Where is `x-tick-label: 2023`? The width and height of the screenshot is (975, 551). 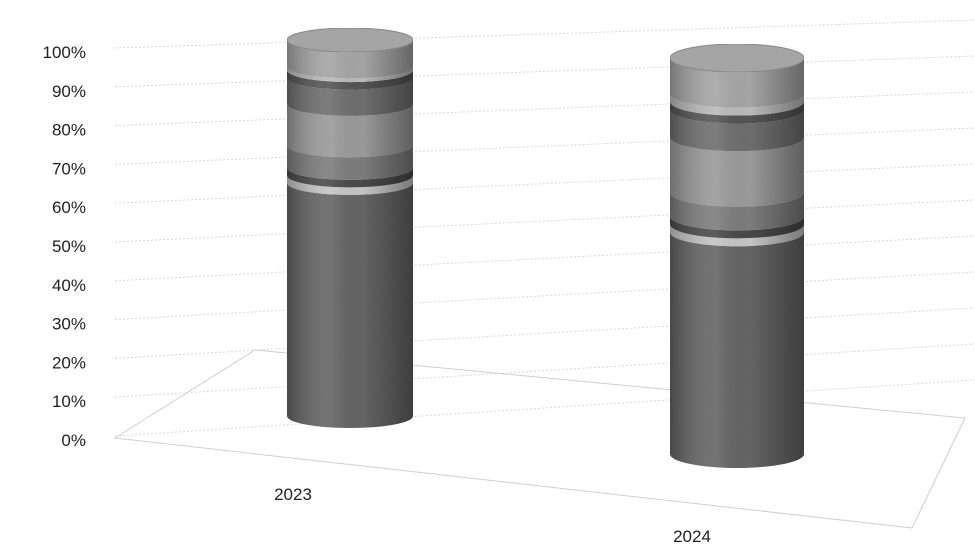
x-tick-label: 2023 is located at coordinates (293, 494).